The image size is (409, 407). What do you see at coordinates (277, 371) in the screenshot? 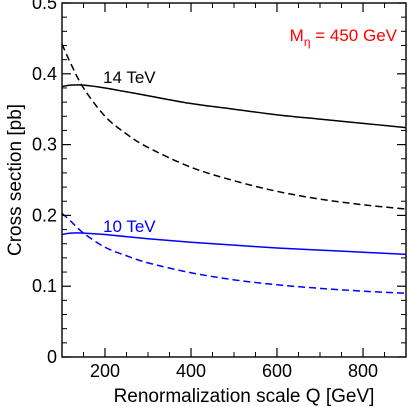
I see `x-tick-label: 600` at bounding box center [277, 371].